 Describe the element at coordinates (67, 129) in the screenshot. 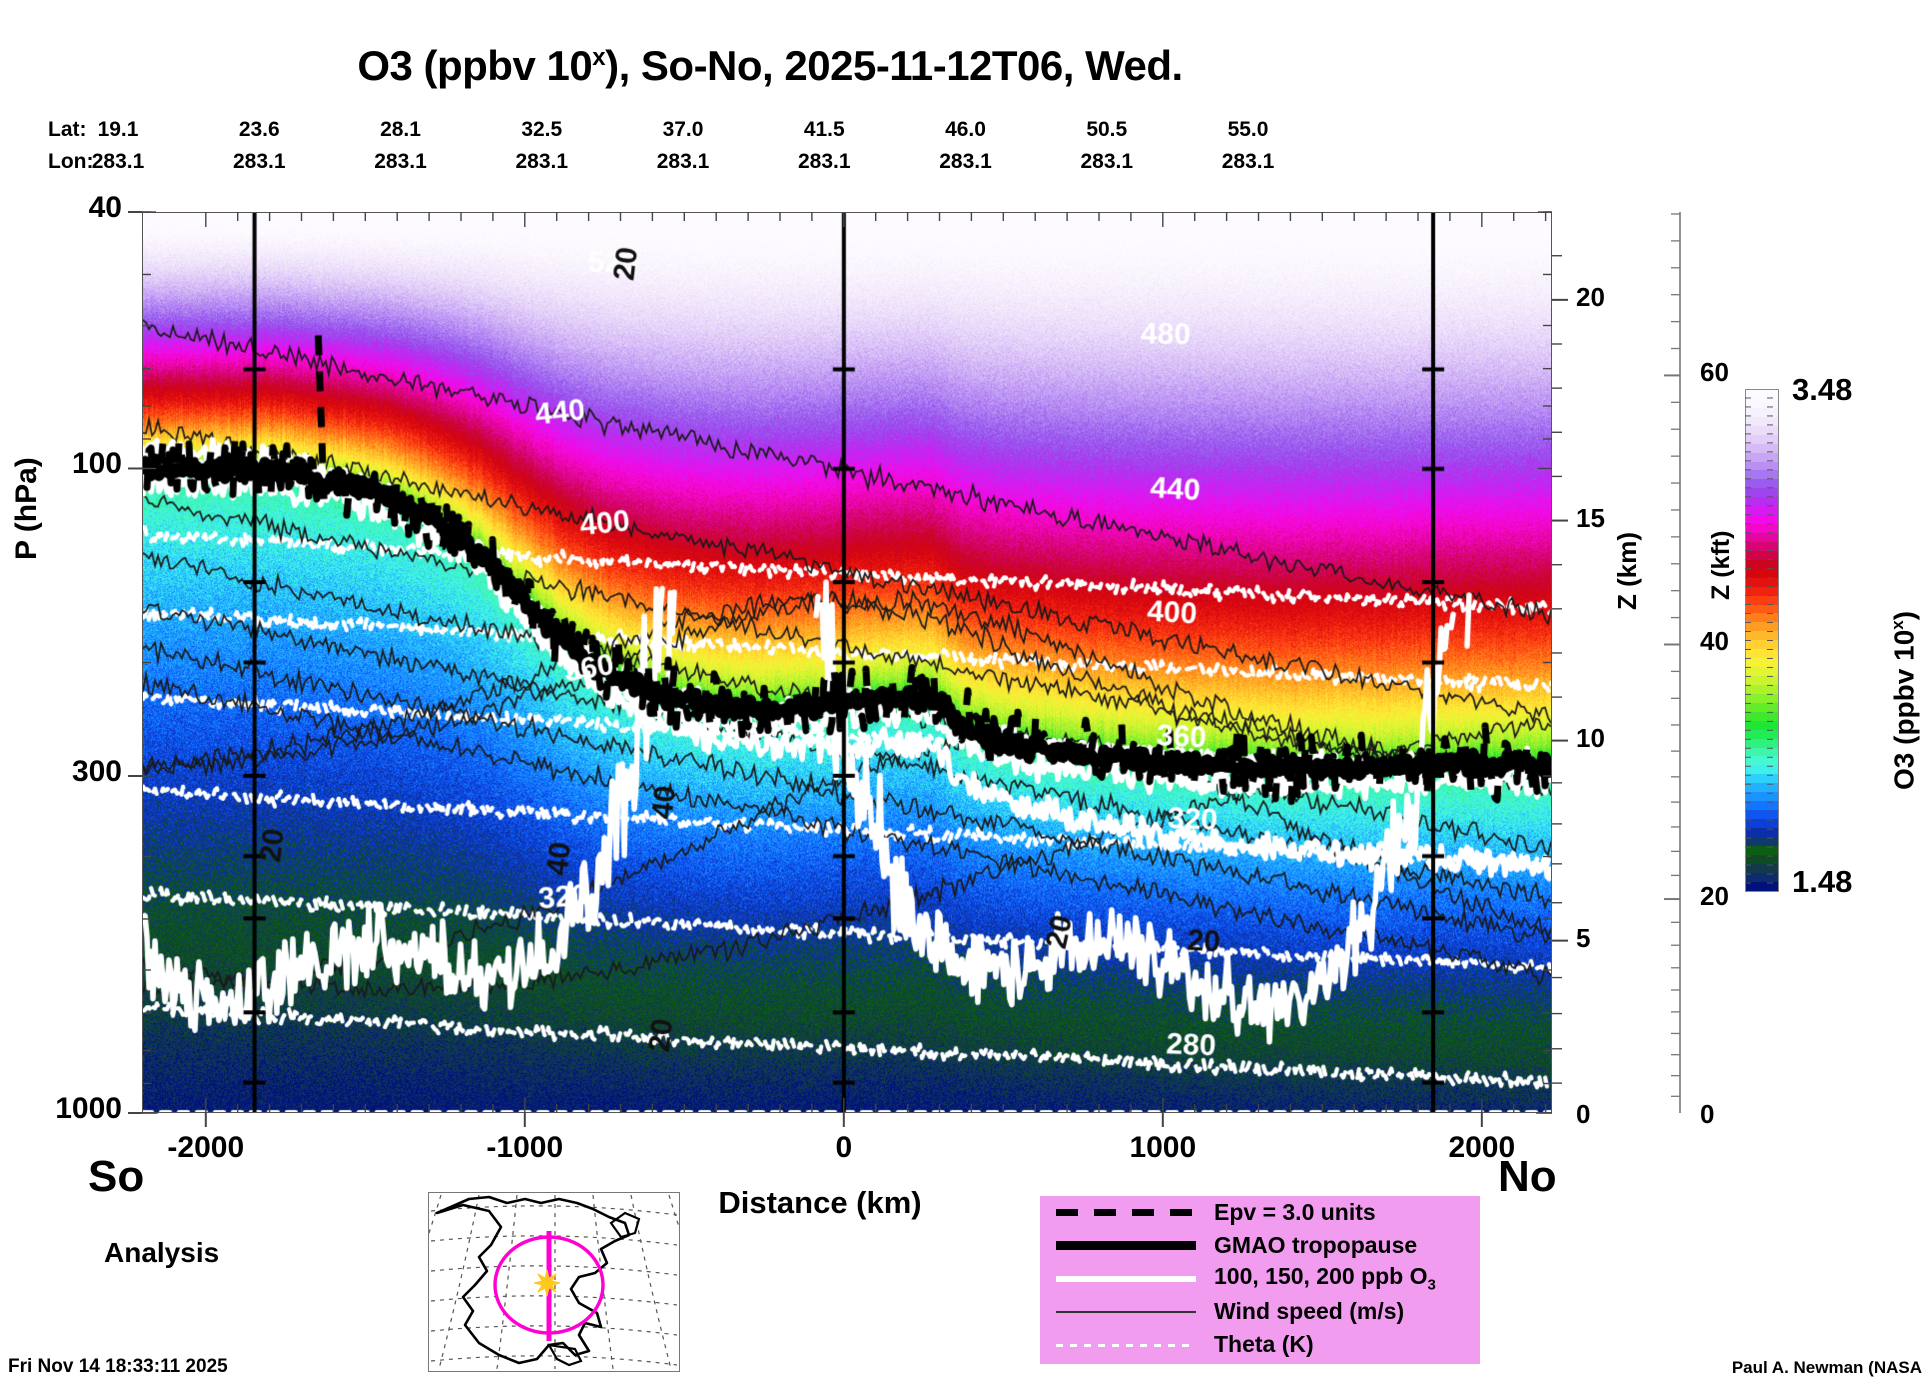

I see `lat-row-label: Lat:` at that location.